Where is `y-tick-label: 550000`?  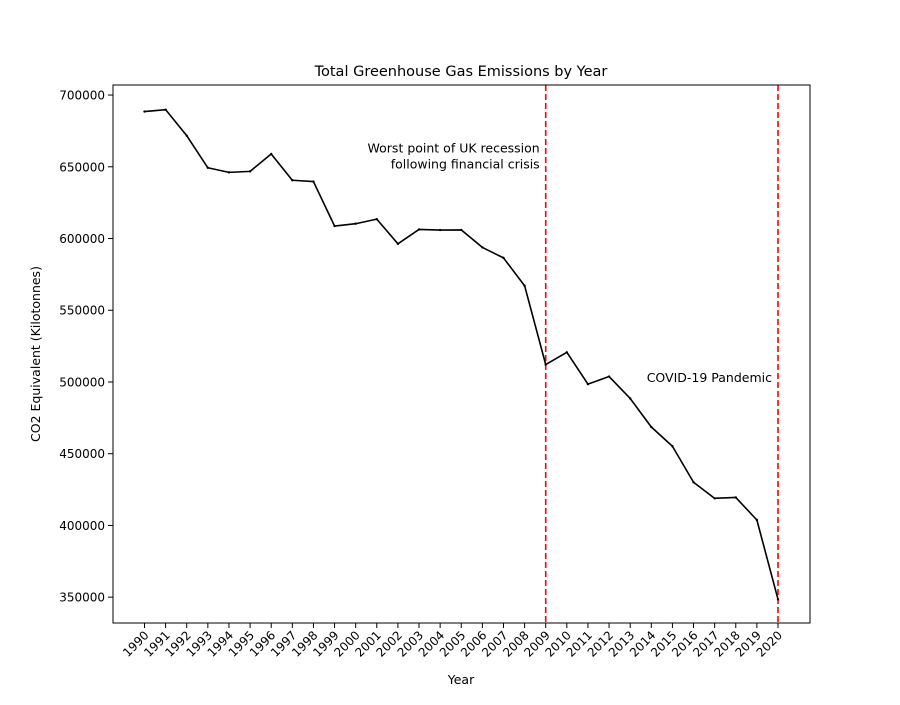 y-tick-label: 550000 is located at coordinates (82, 311).